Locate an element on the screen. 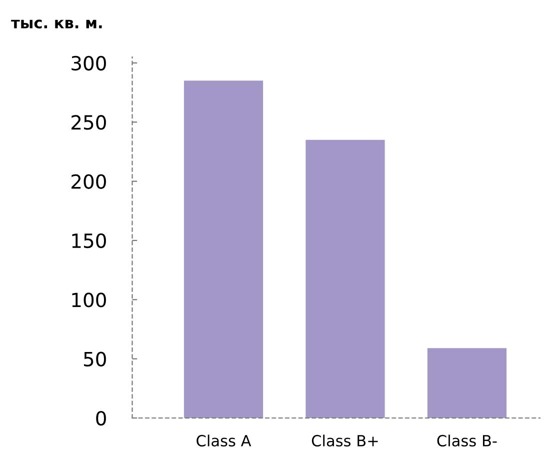 The height and width of the screenshot is (475, 551). x-tick-label: Class B+ is located at coordinates (345, 440).